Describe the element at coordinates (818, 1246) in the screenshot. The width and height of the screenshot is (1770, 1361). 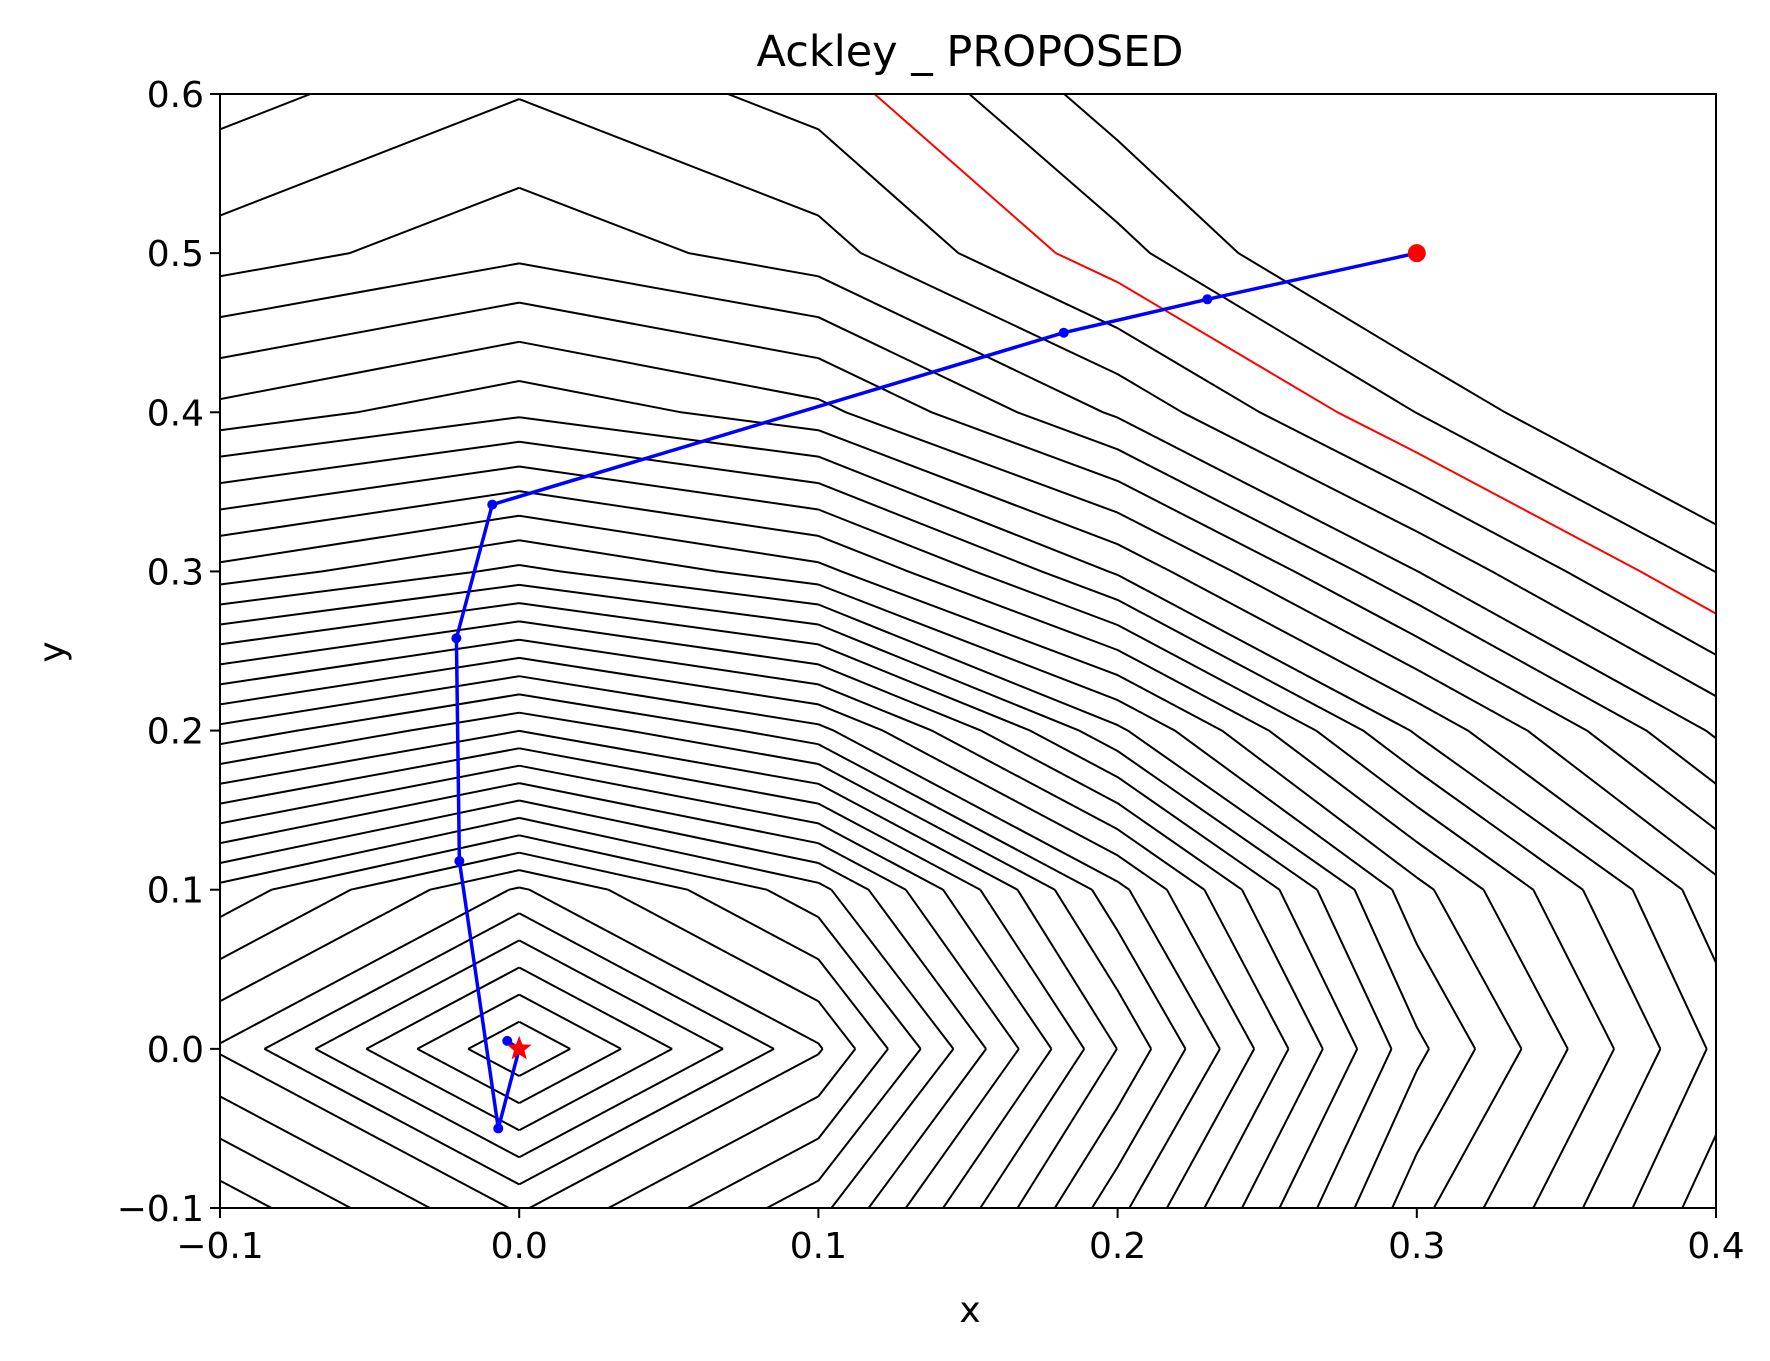
I see `x-tick-label: 0.1` at that location.